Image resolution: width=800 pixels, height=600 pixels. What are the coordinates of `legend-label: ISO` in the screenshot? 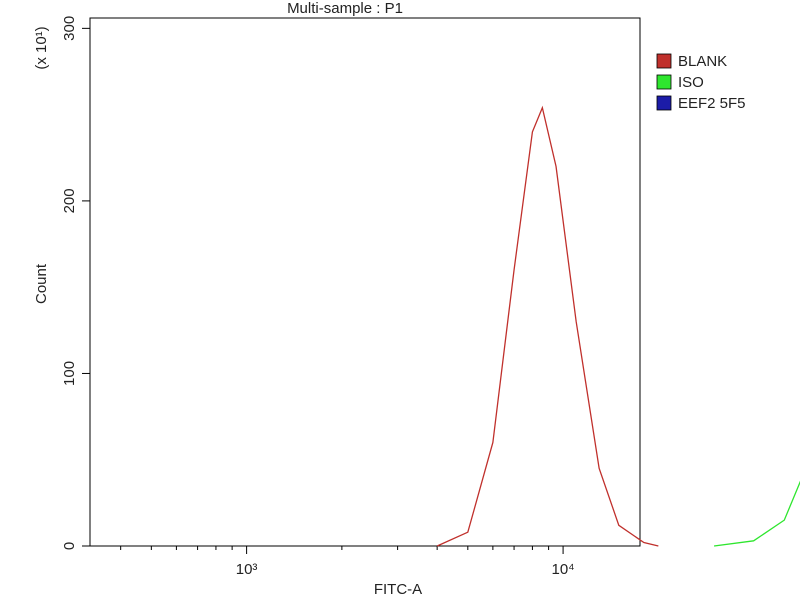 It's located at (691, 82).